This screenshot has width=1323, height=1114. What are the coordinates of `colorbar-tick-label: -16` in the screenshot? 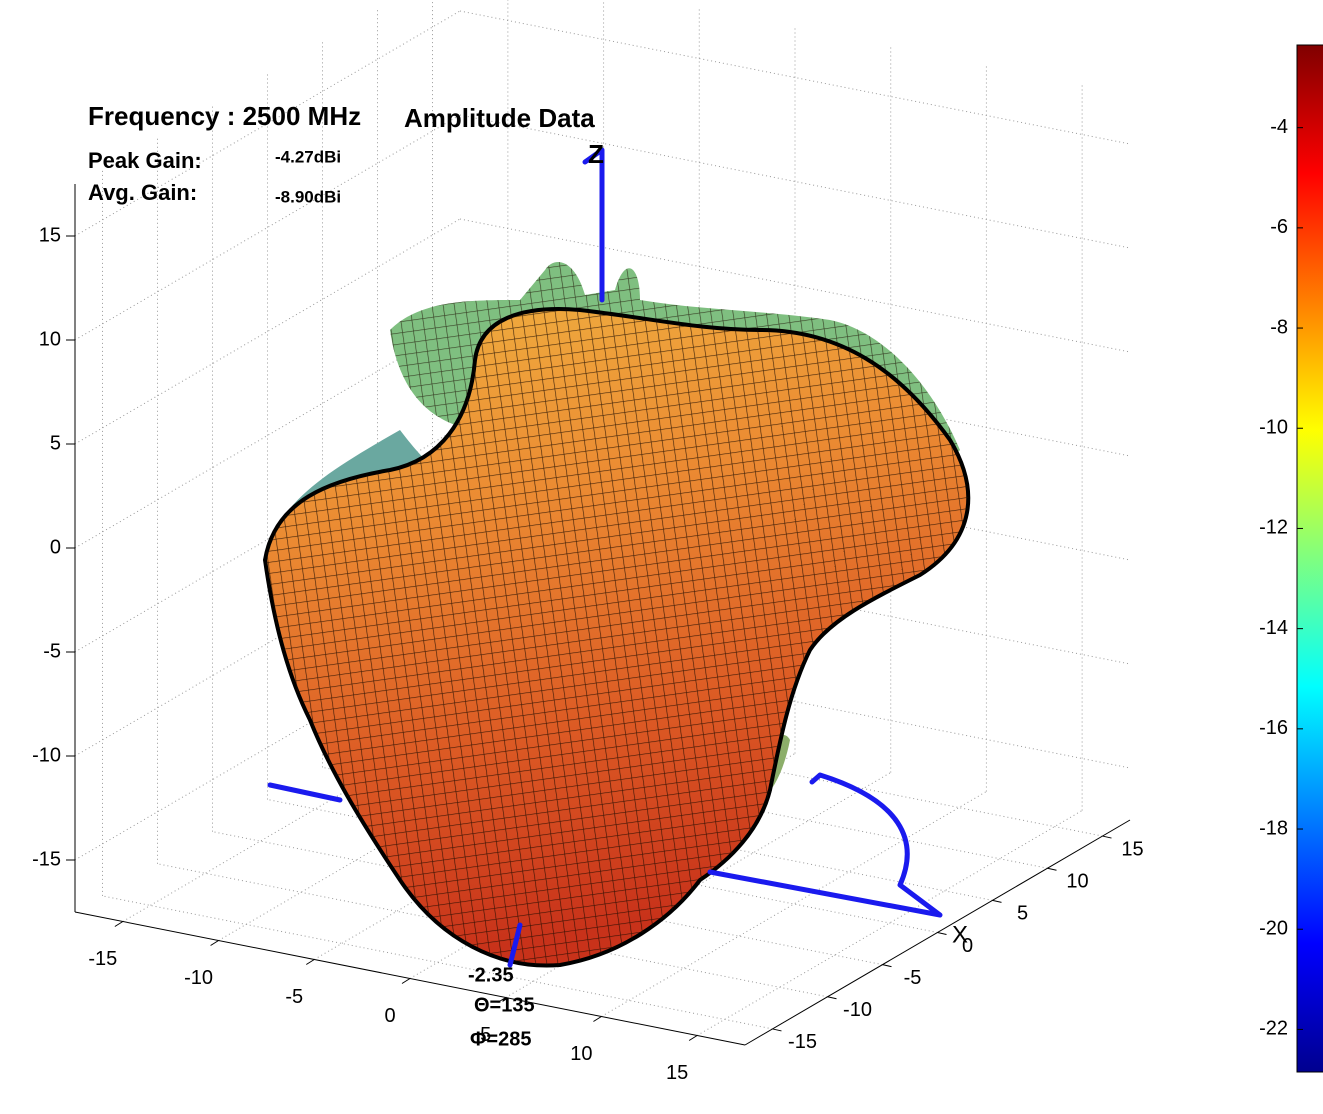 It's located at (1273, 728).